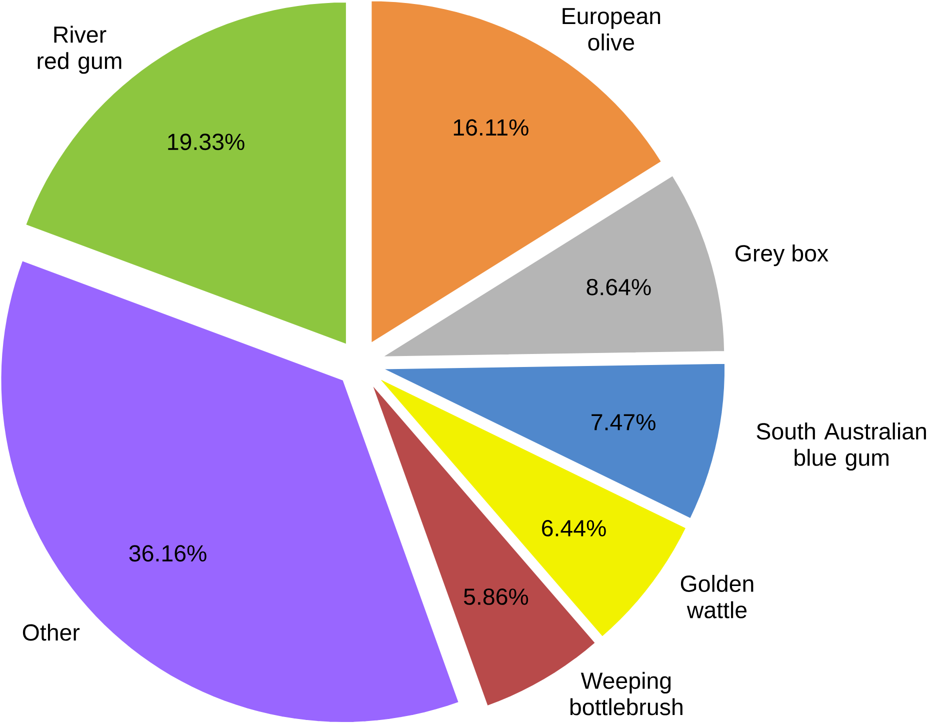 This screenshot has height=723, width=950. What do you see at coordinates (491, 127) in the screenshot?
I see `data-label: 16.11%` at bounding box center [491, 127].